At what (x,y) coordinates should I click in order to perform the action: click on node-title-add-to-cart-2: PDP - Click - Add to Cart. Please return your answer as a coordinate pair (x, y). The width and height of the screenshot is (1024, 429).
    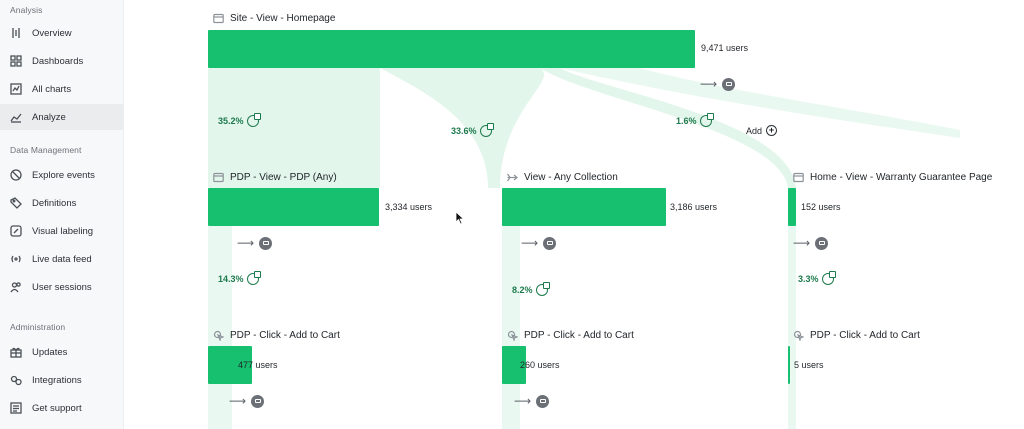
    Looking at the image, I should click on (570, 335).